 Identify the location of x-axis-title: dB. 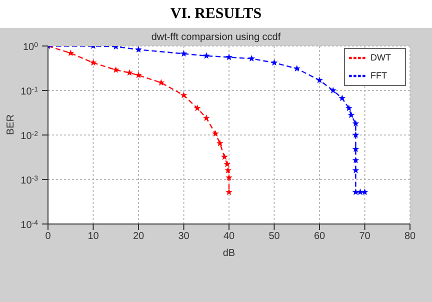
(229, 253).